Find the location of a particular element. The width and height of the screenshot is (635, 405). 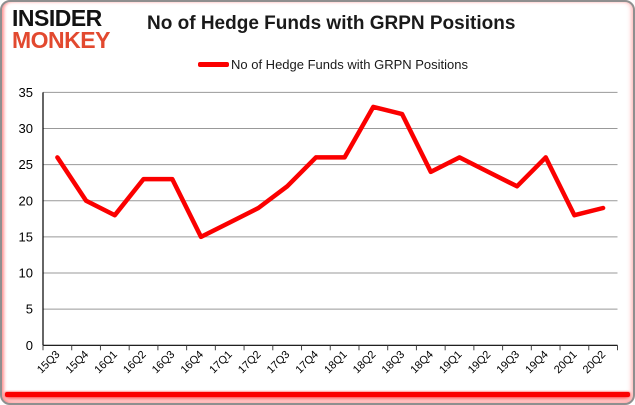

bottom-accent-bar is located at coordinates (317, 394).